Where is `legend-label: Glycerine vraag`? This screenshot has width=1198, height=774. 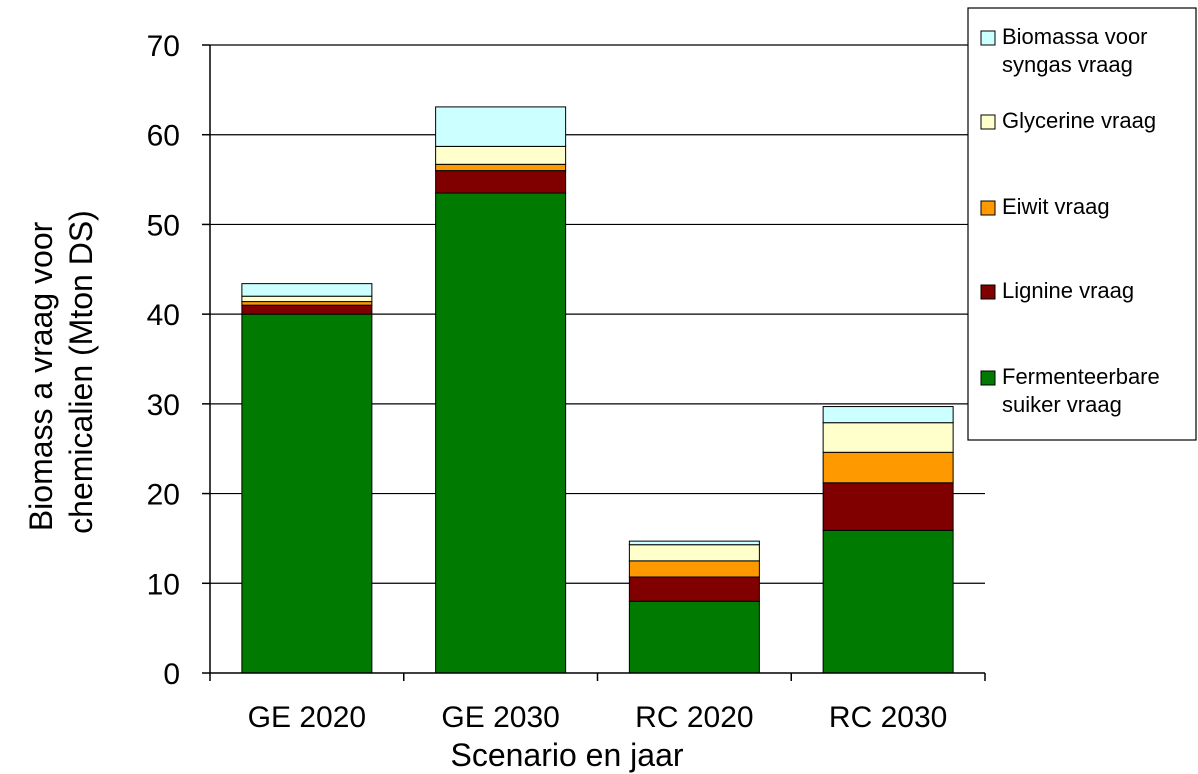 legend-label: Glycerine vraag is located at coordinates (1079, 120).